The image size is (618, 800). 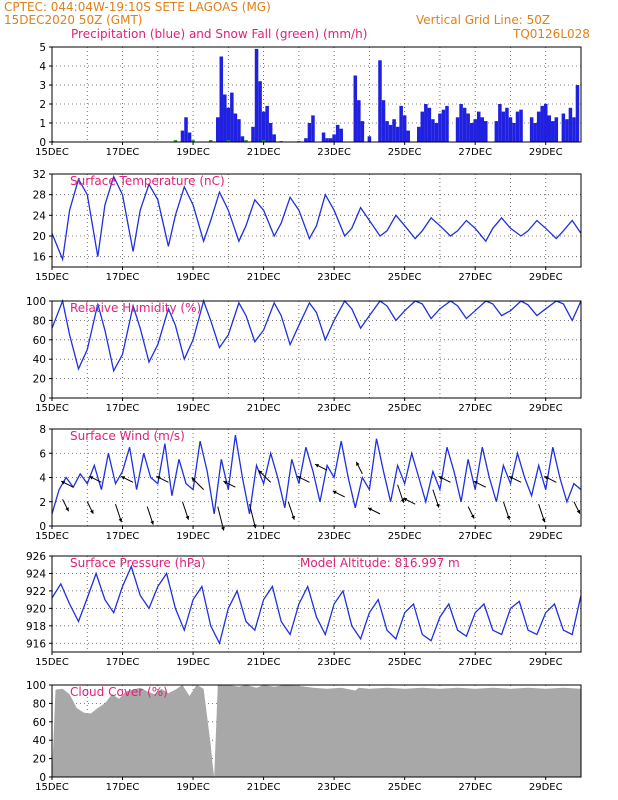 What do you see at coordinates (42, 67) in the screenshot?
I see `y-tick-label: 4` at bounding box center [42, 67].